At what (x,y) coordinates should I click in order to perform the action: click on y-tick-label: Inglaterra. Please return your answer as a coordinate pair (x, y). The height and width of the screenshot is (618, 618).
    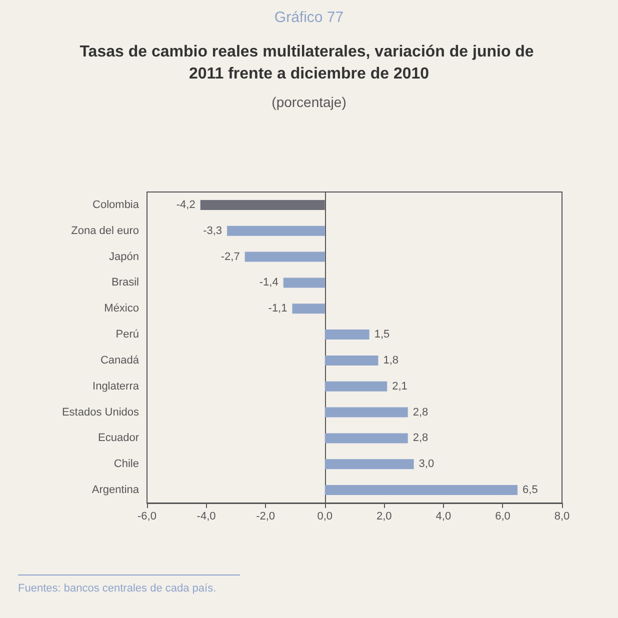
    Looking at the image, I should click on (116, 386).